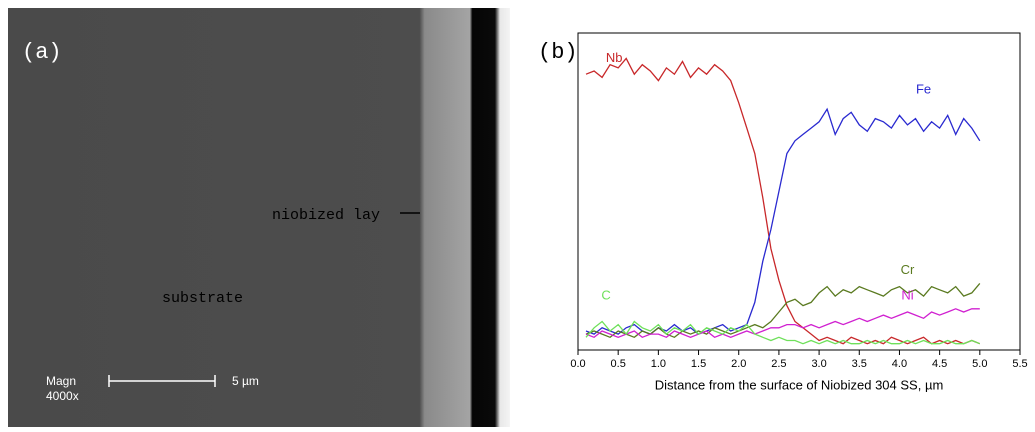 This screenshot has width=1035, height=432. Describe the element at coordinates (698, 364) in the screenshot. I see `x-tick-label: 1.5` at that location.